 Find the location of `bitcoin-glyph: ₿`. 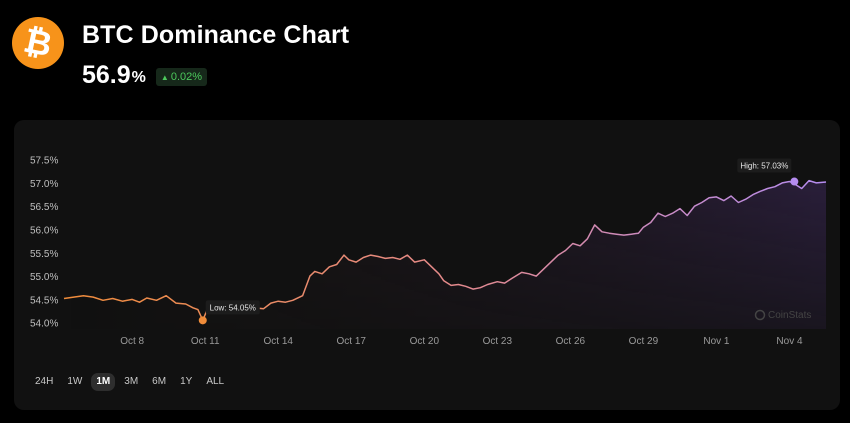

bitcoin-glyph: ₿ is located at coordinates (38, 43).